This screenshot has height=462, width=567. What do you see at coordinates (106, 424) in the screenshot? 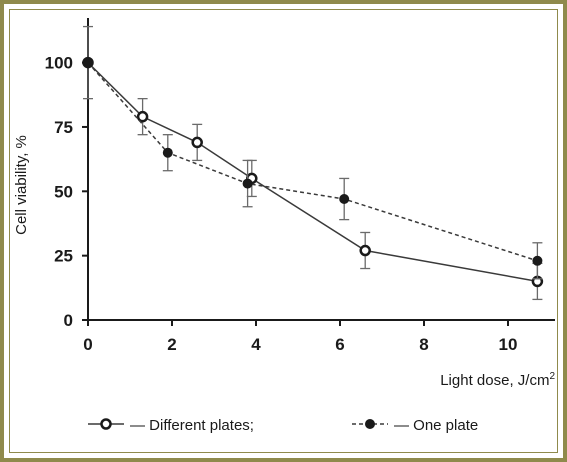
I see `legend-marker-open-circle` at bounding box center [106, 424].